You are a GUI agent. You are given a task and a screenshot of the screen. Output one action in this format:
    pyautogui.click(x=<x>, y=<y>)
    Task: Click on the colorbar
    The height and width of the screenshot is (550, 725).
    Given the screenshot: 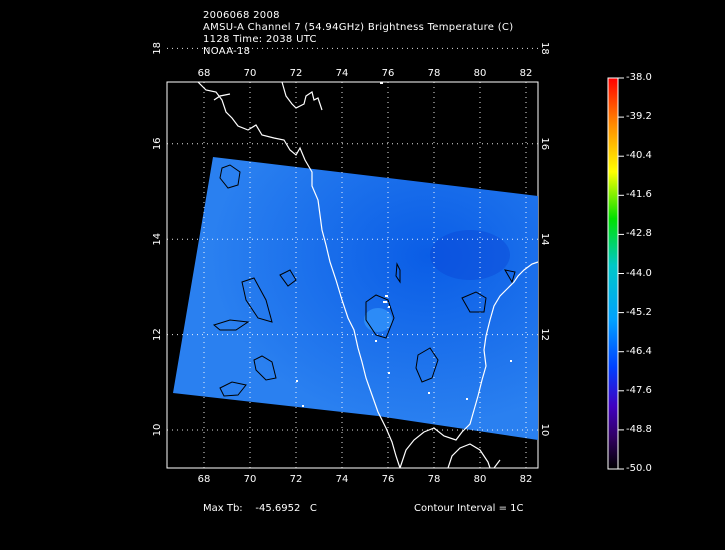 What is the action you would take?
    pyautogui.click(x=613, y=273)
    